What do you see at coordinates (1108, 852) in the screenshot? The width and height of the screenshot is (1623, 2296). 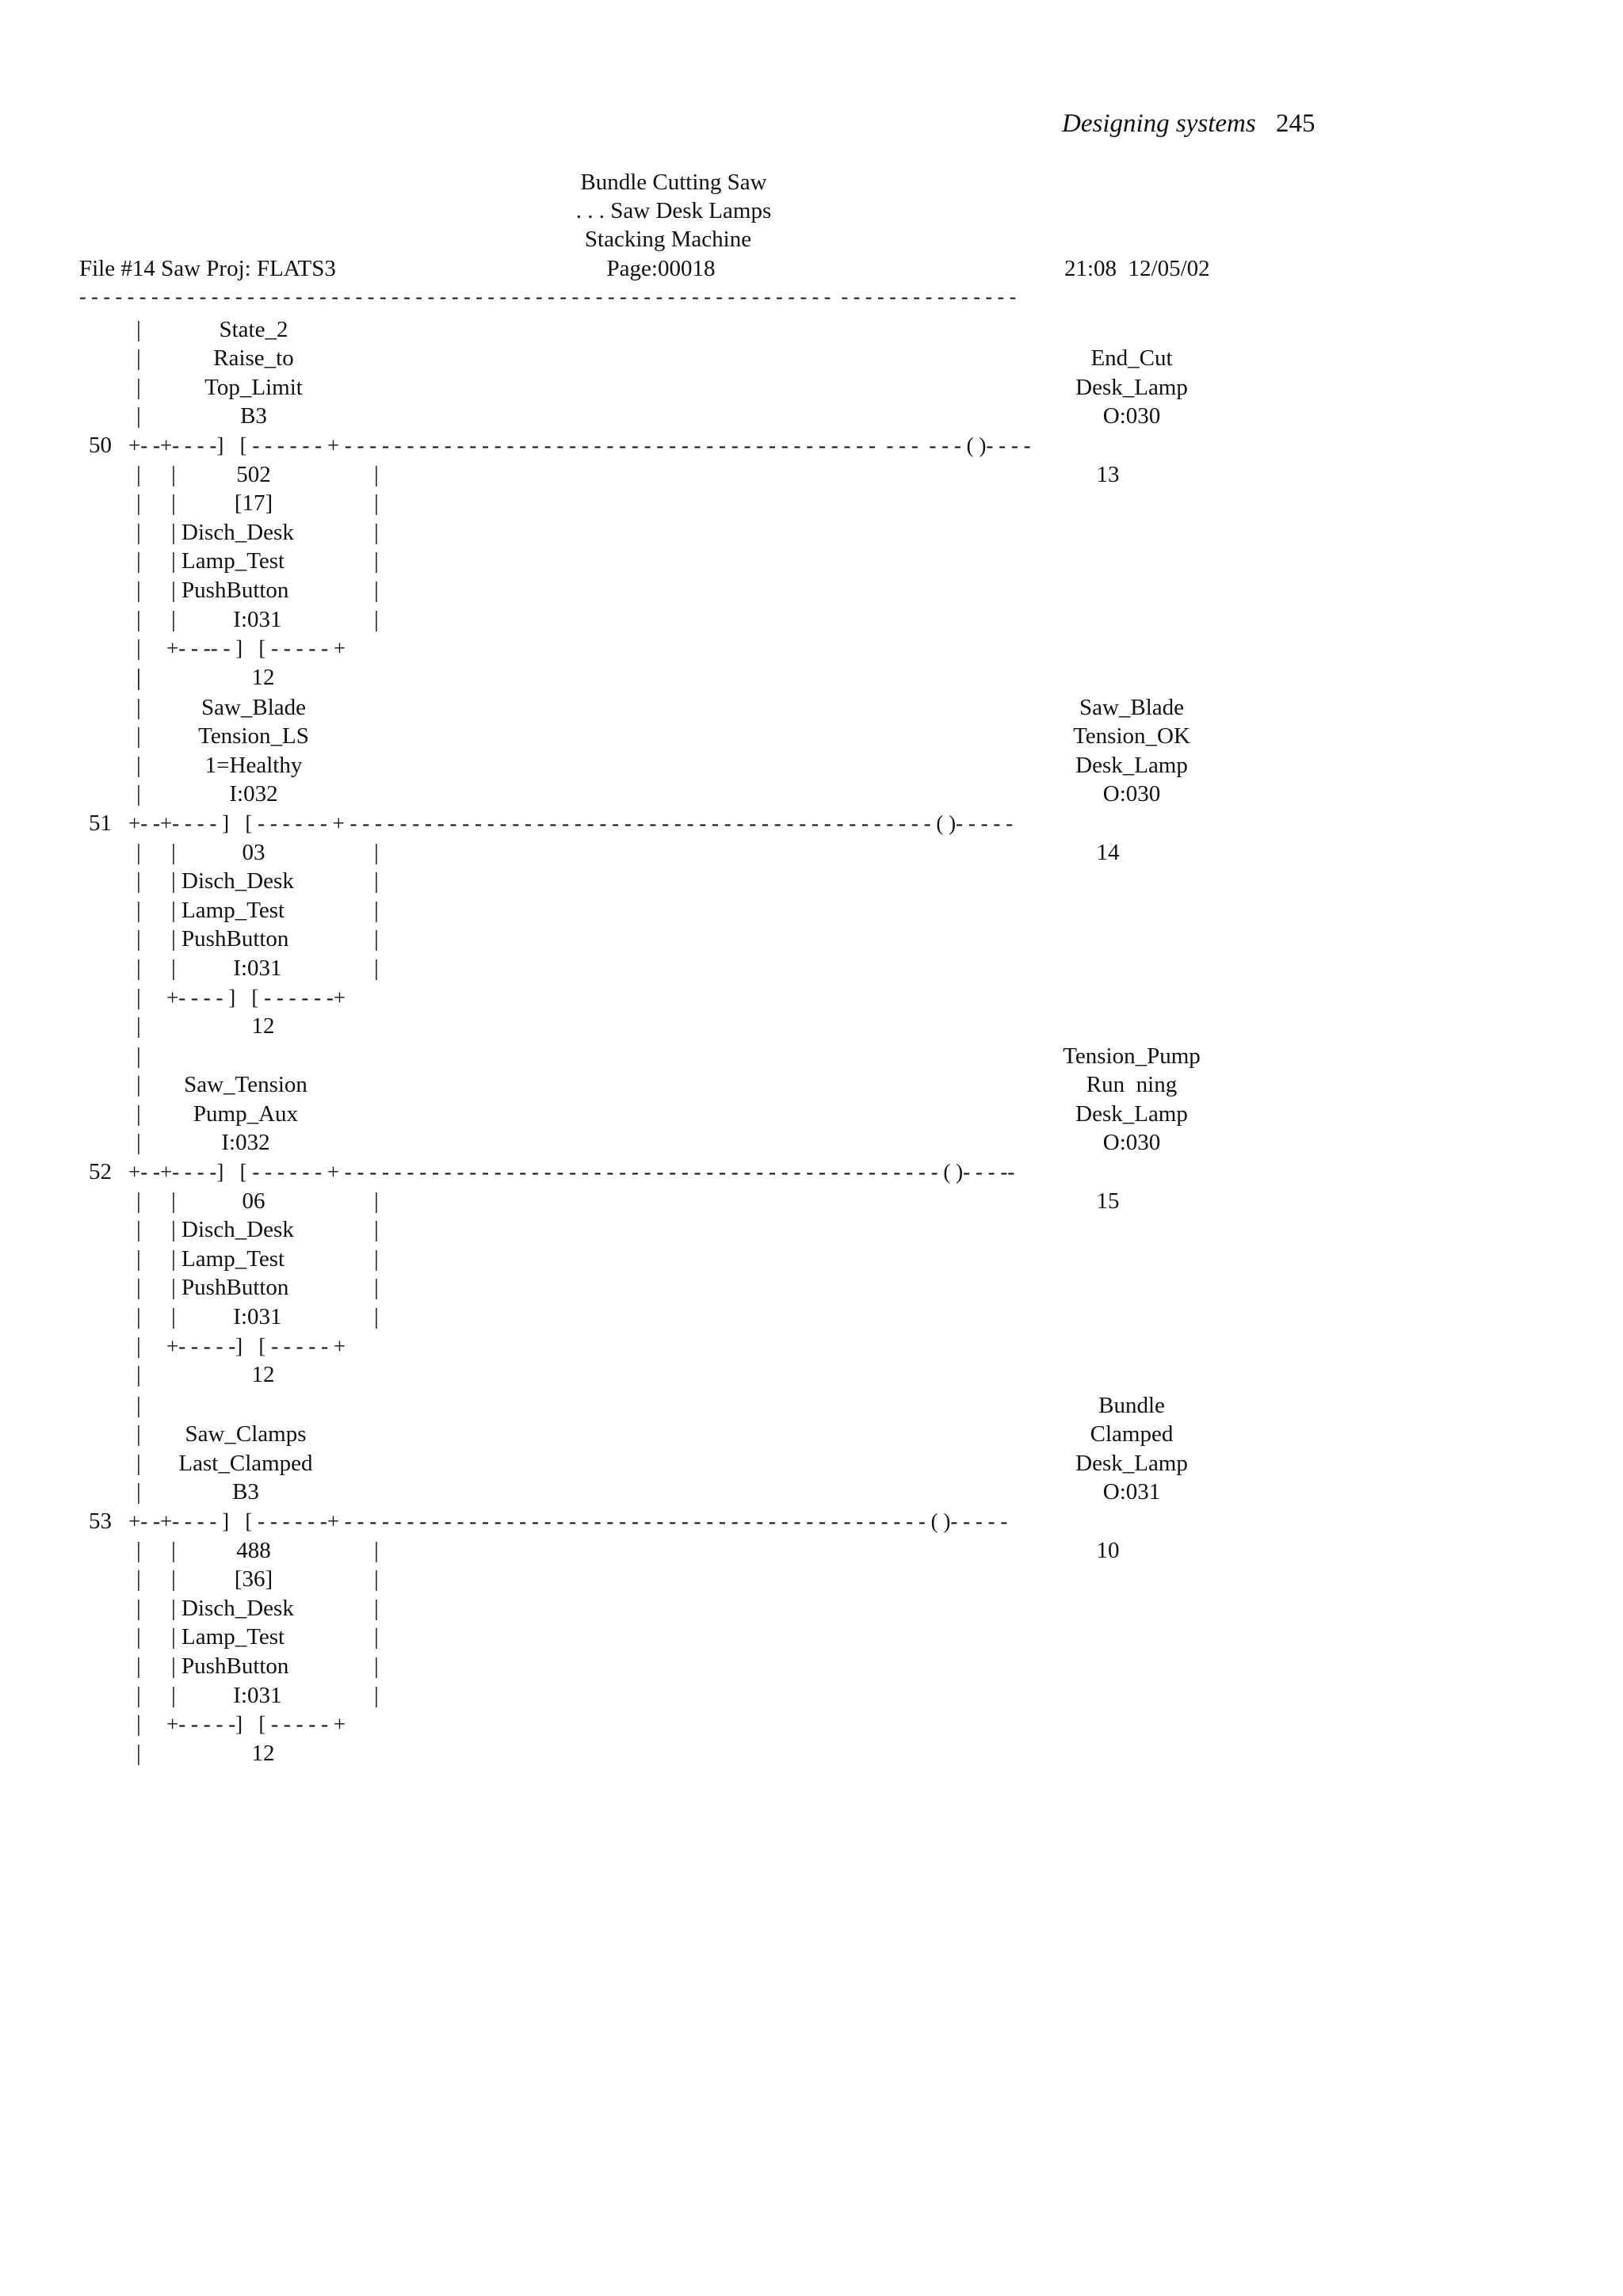 I see `coil-bit: 14` at bounding box center [1108, 852].